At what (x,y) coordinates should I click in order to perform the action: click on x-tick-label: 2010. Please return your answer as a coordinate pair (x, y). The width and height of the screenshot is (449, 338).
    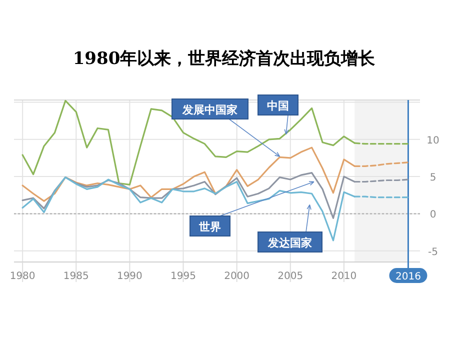
    Looking at the image, I should click on (344, 276).